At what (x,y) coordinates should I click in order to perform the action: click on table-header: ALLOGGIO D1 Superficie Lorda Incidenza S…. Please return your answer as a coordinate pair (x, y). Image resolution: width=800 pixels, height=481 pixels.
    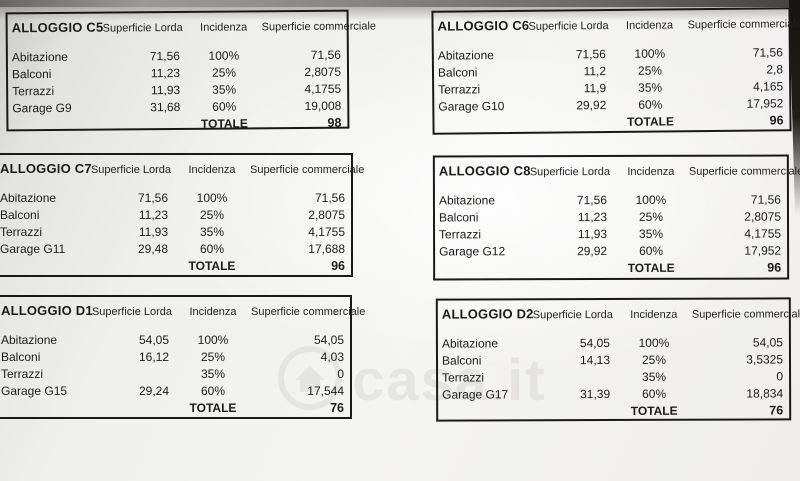
    Looking at the image, I should click on (183, 311).